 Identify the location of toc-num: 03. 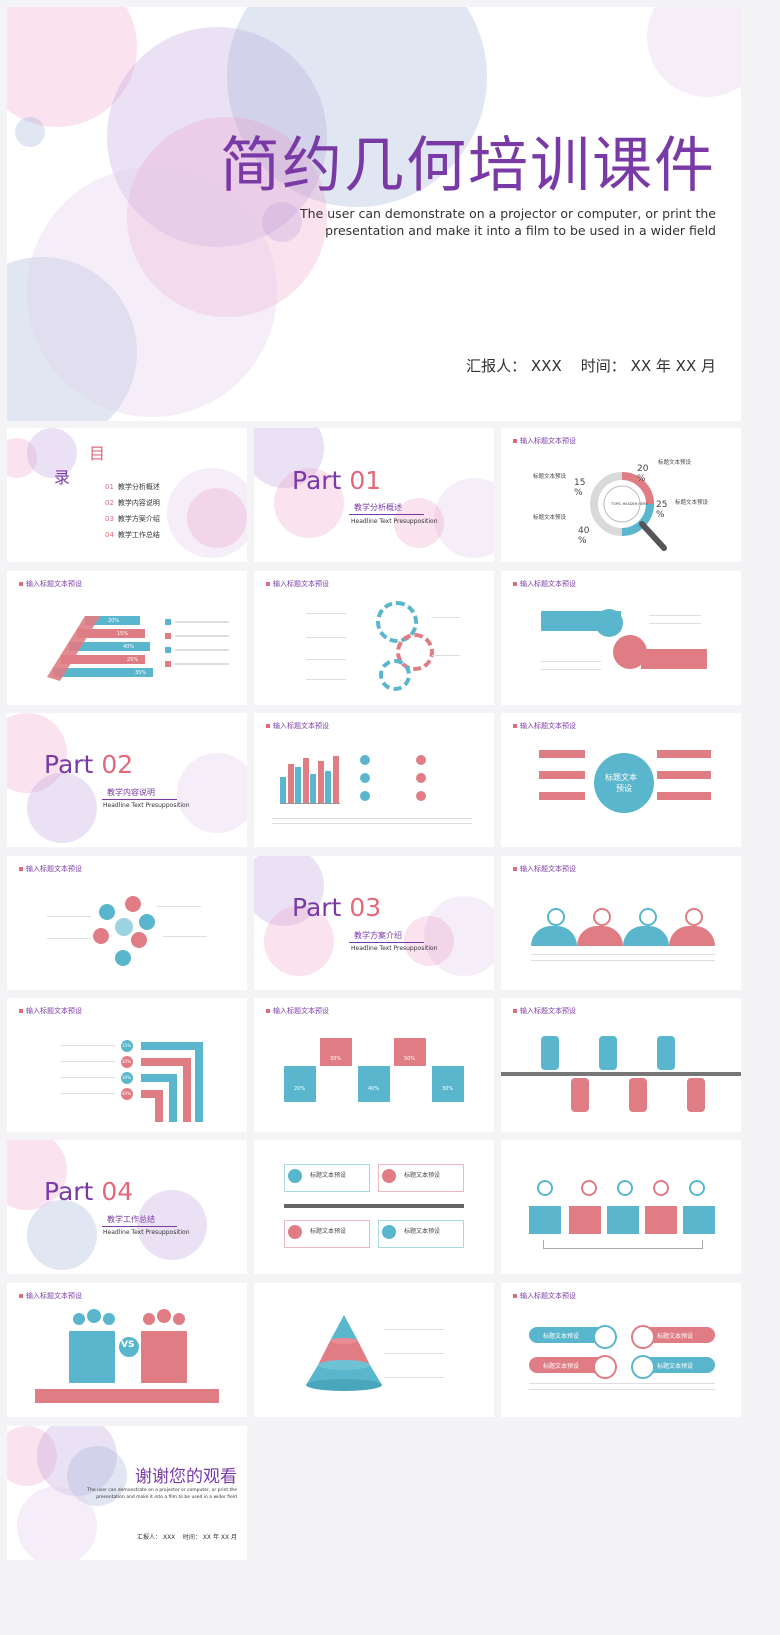
(109, 519).